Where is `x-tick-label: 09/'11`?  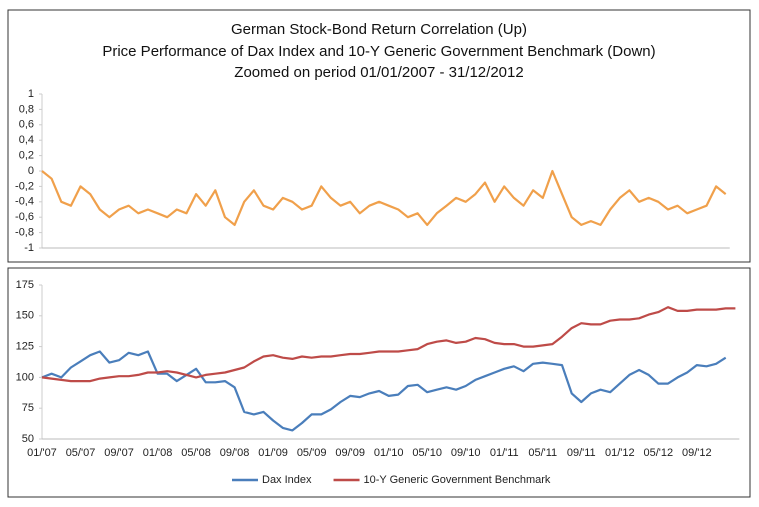 x-tick-label: 09/'11 is located at coordinates (581, 453).